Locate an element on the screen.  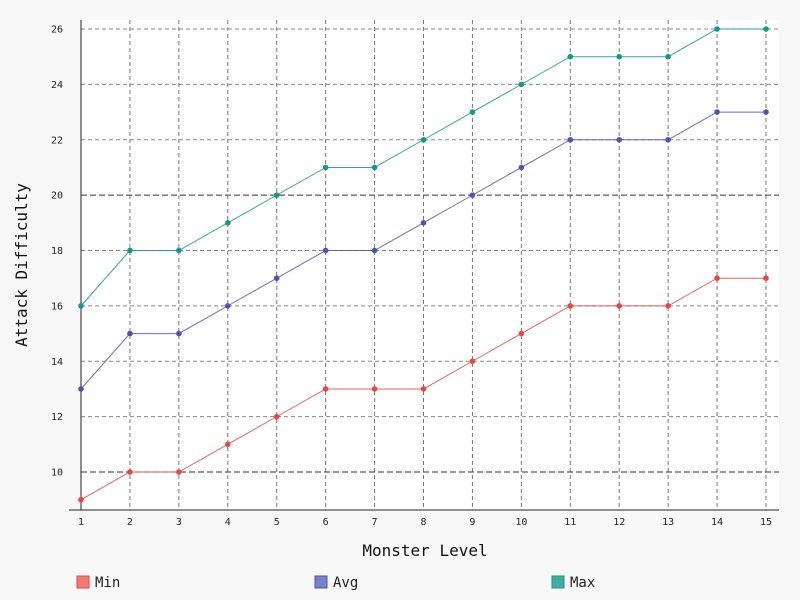
y-tick-label: 14 is located at coordinates (57, 362).